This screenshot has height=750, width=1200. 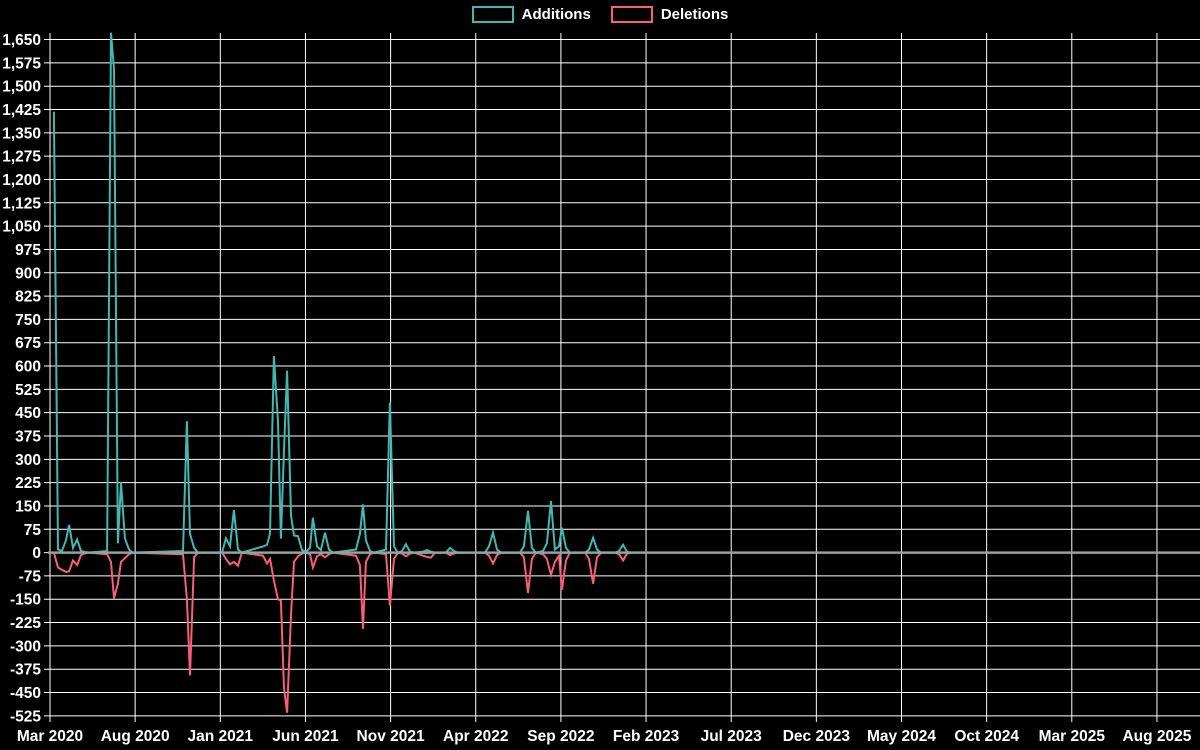 What do you see at coordinates (28, 297) in the screenshot?
I see `y-tick-label: 825` at bounding box center [28, 297].